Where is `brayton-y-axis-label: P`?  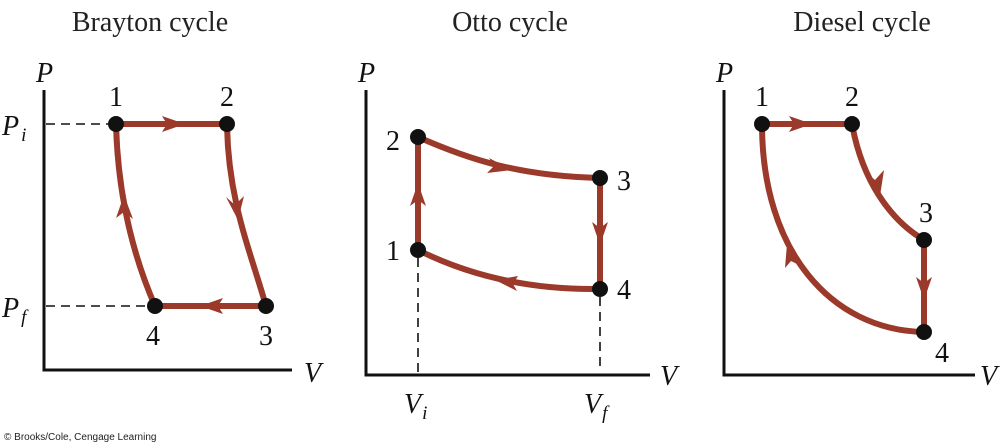
brayton-y-axis-label: P is located at coordinates (44, 73).